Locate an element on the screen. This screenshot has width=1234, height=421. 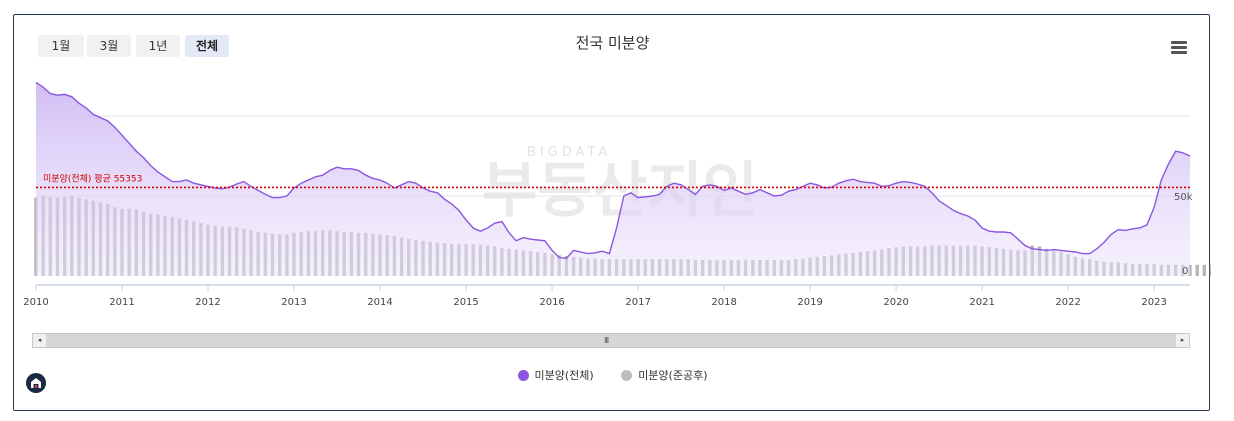
x-tick-label: 2016 is located at coordinates (551, 302).